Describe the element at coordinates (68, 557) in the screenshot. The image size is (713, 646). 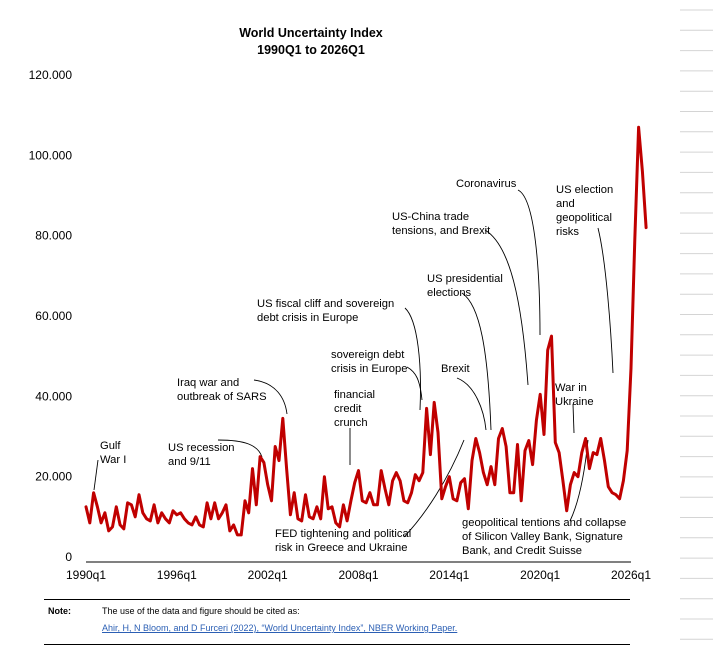
I see `y-tick-label: 0` at that location.